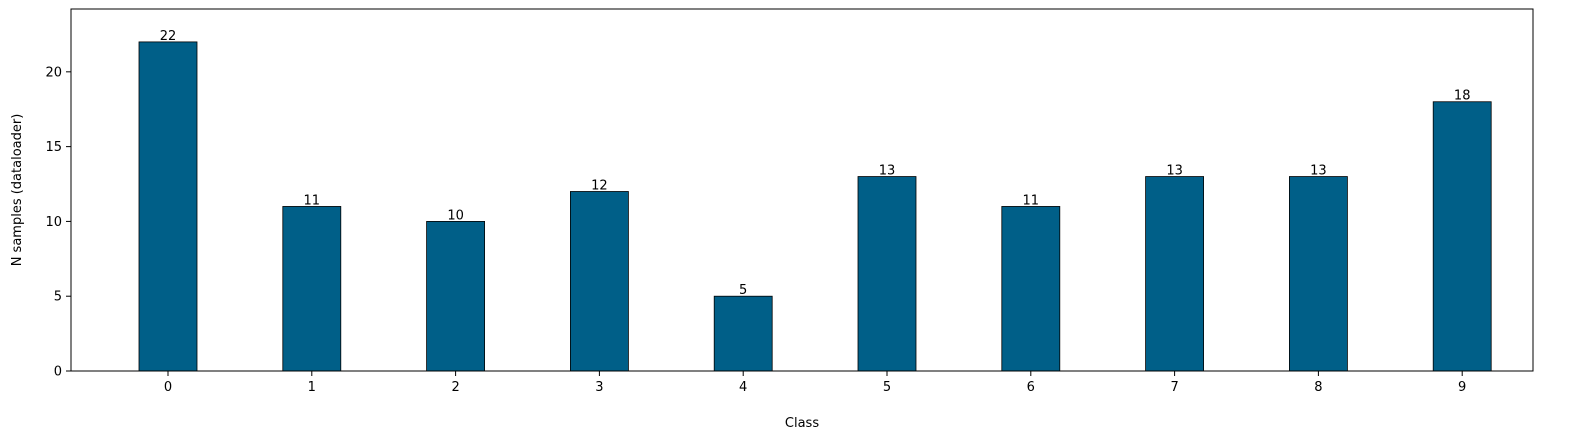 Image resolution: width=1582 pixels, height=443 pixels. Describe the element at coordinates (599, 387) in the screenshot. I see `x-tick-label-3: 3` at that location.